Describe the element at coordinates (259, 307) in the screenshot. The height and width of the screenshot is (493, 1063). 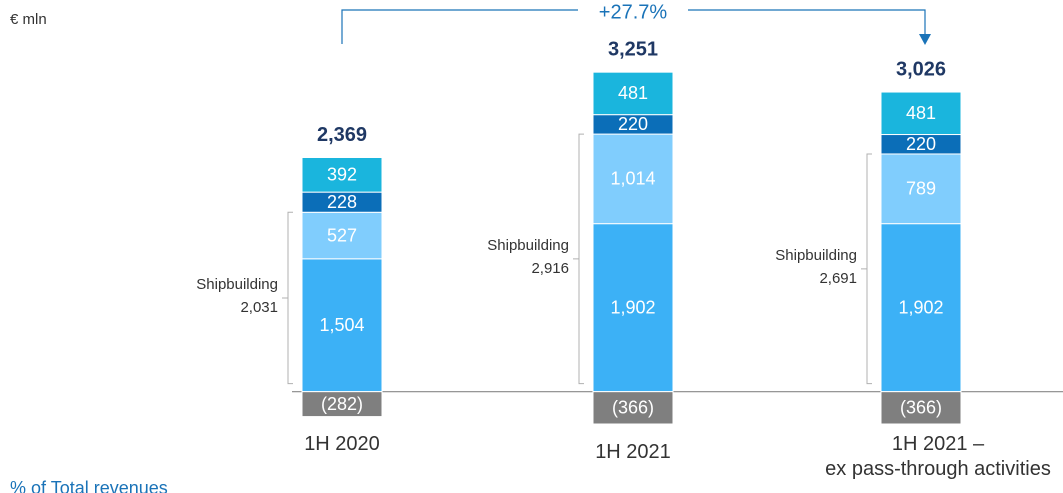
I see `bracket-value: 2,031` at that location.